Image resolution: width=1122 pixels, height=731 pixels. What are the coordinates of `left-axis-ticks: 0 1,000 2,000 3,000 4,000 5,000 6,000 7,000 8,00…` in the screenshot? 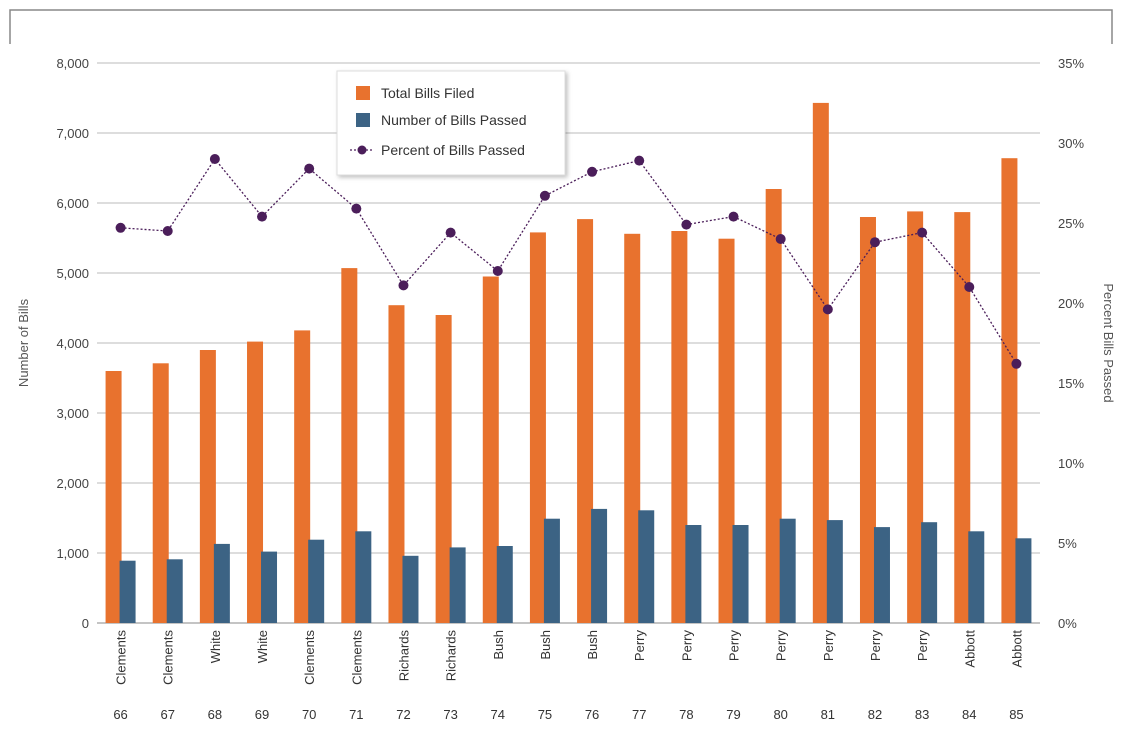 It's located at (72, 343).